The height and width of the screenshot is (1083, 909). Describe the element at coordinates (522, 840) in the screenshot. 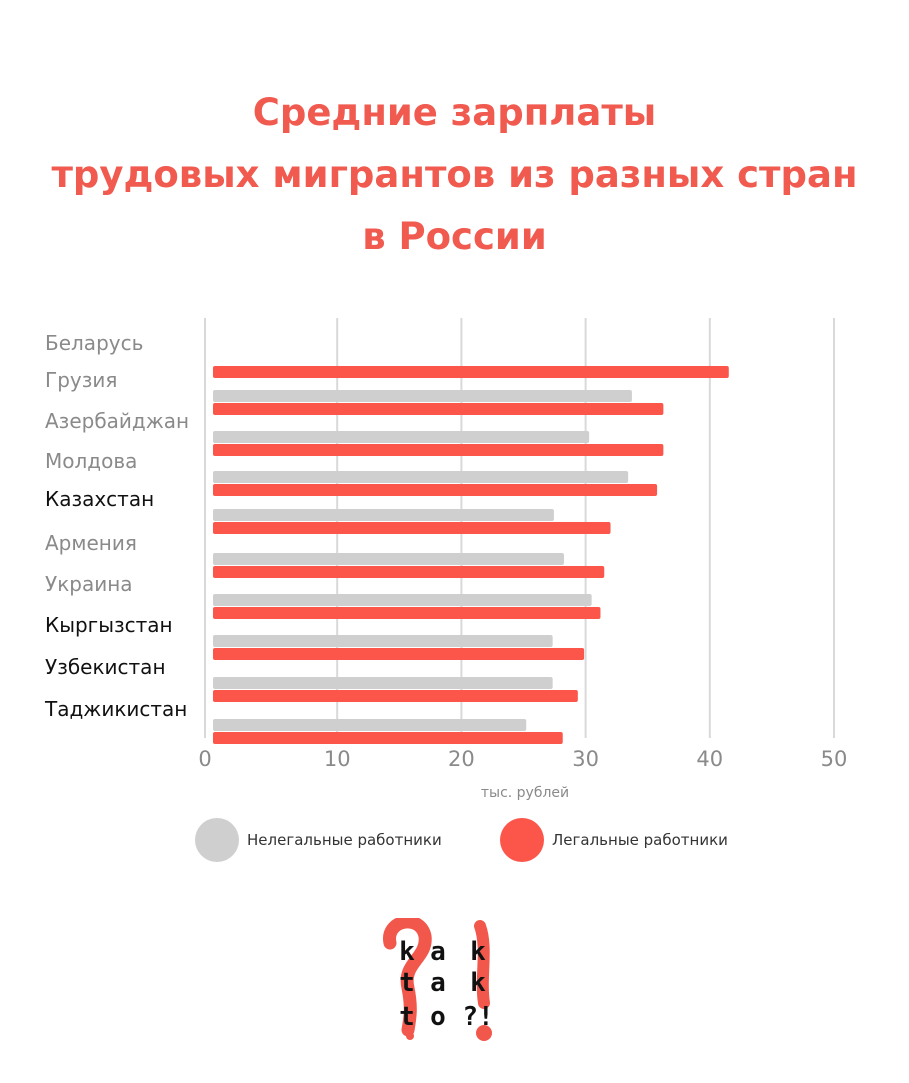

I see `legend-swatch-legal` at that location.